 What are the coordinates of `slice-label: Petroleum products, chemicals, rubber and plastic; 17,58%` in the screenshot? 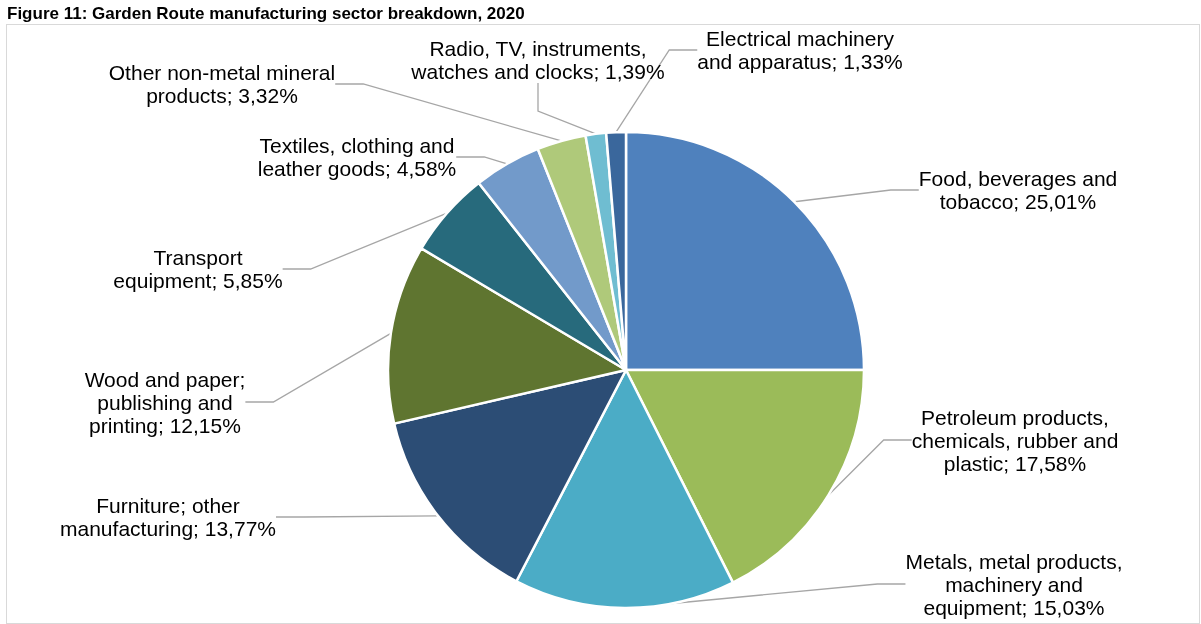 It's located at (1015, 440).